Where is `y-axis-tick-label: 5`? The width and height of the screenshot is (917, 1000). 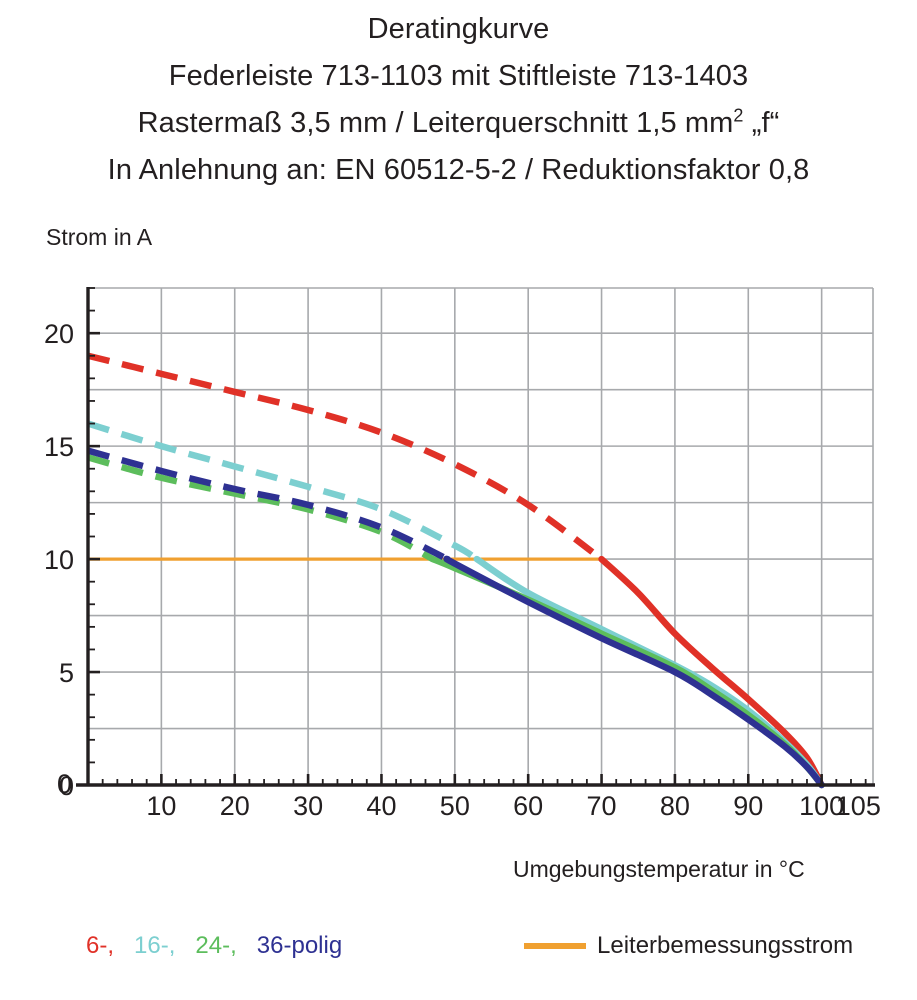 y-axis-tick-label: 5 is located at coordinates (66, 673).